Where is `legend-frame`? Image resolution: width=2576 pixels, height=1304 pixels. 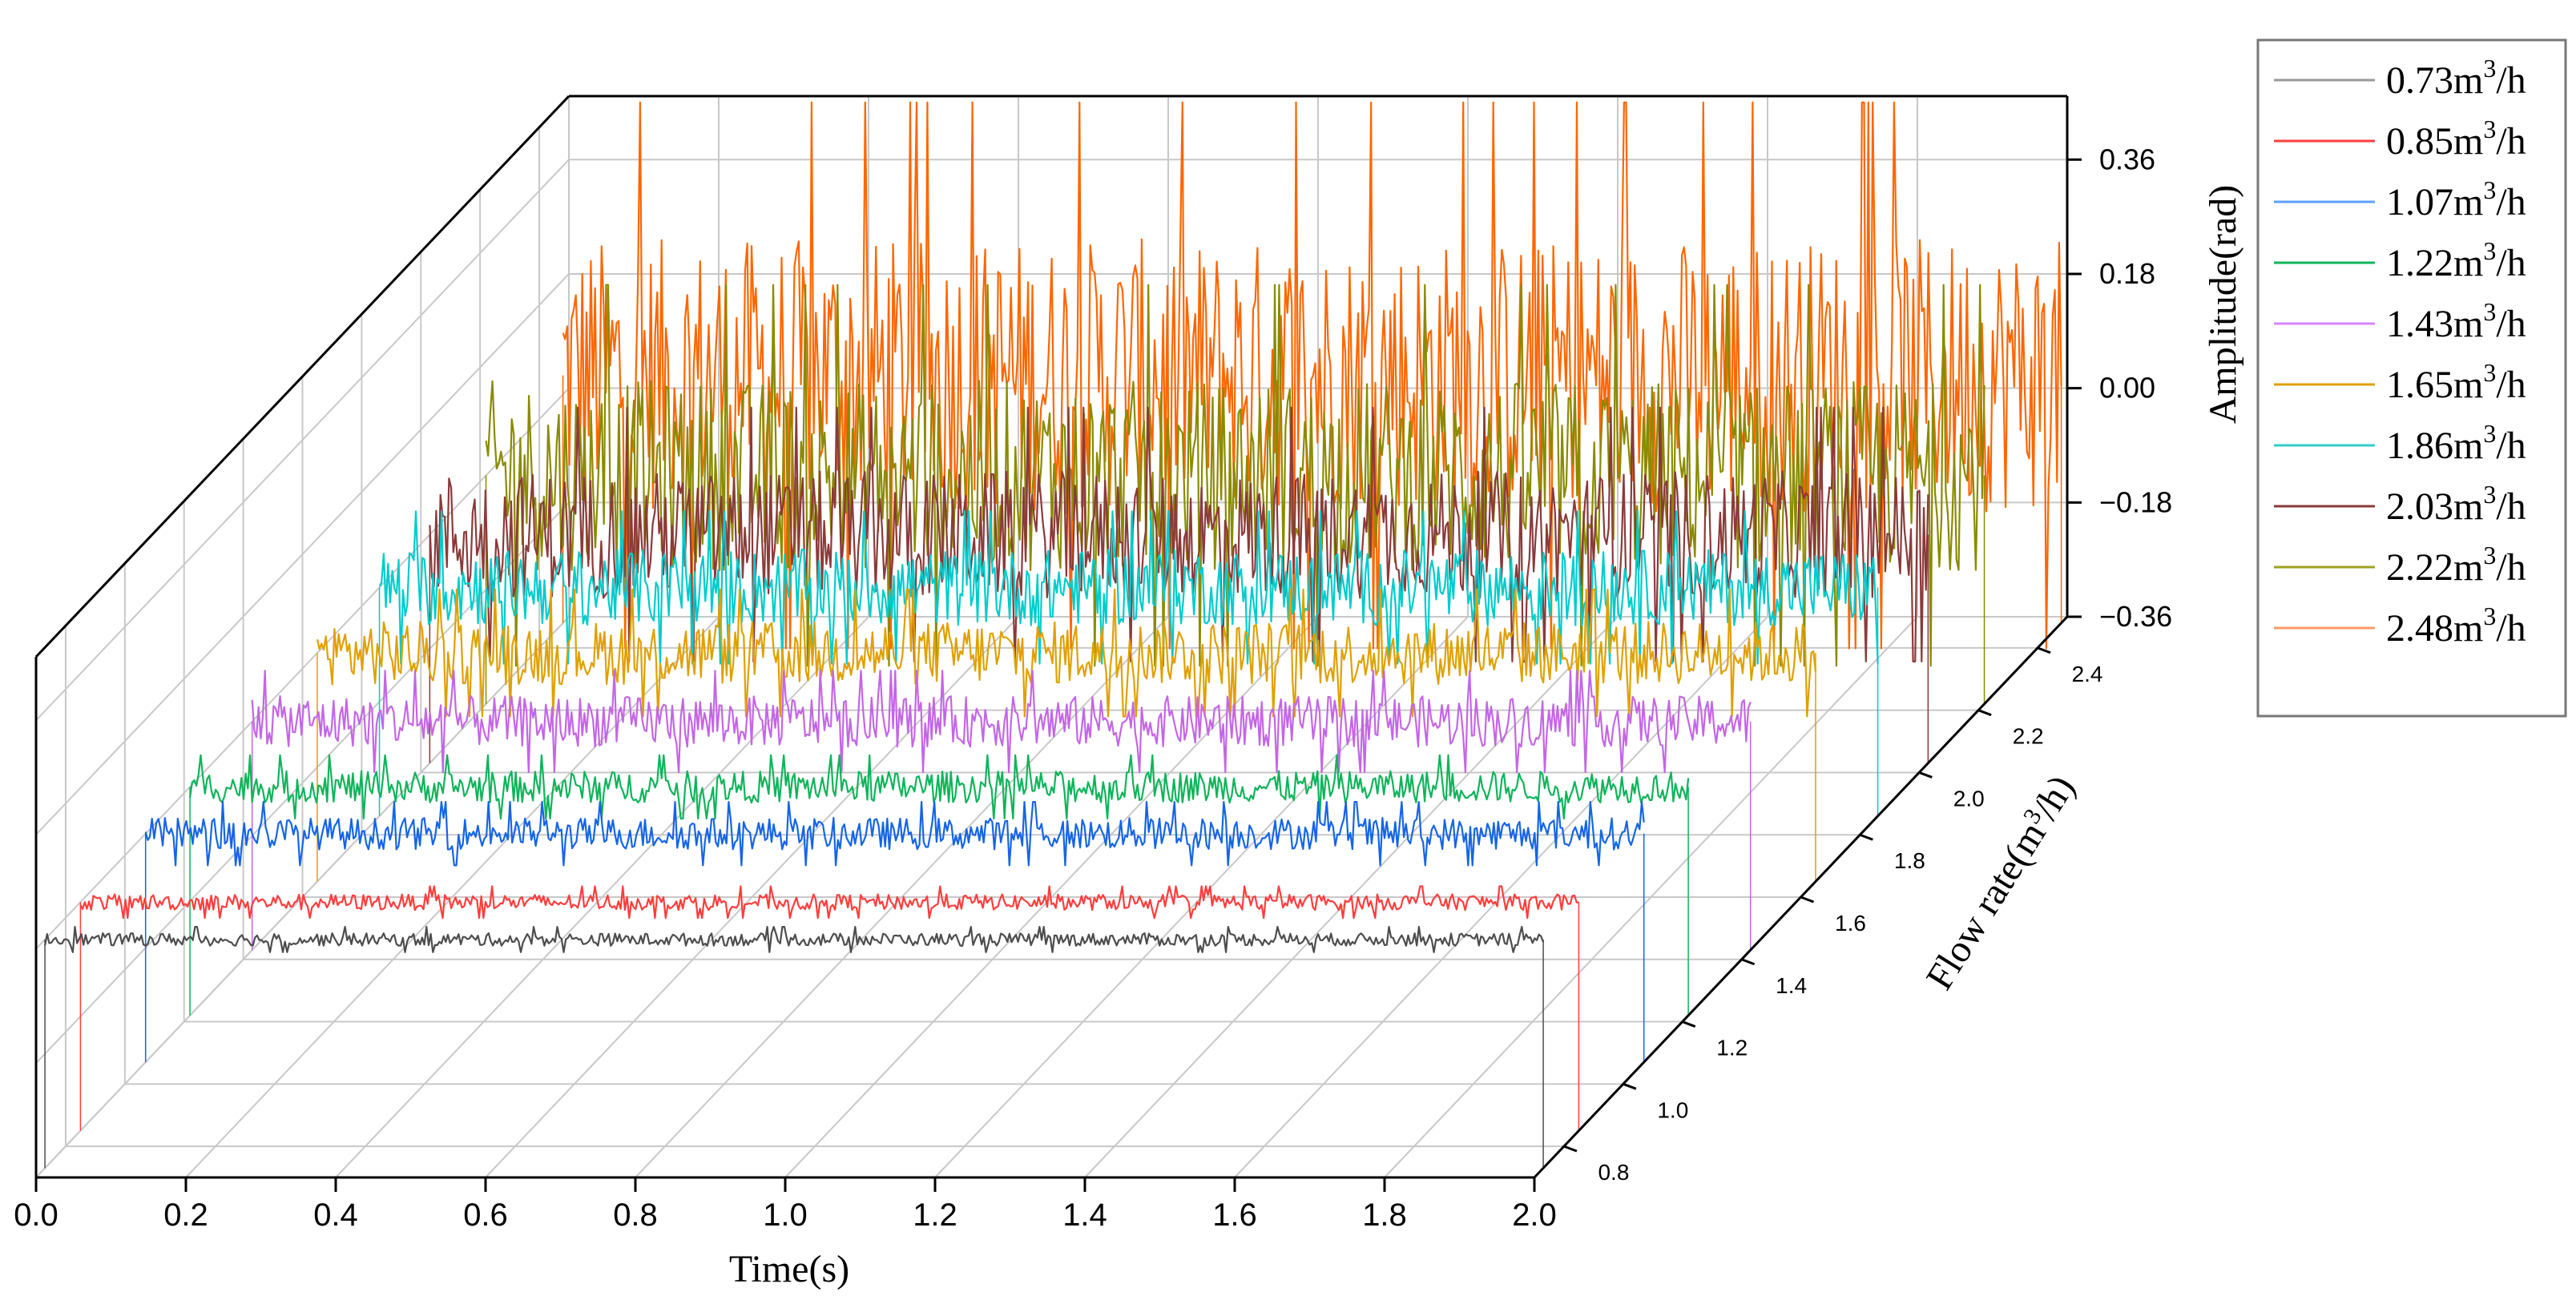 legend-frame is located at coordinates (2411, 378).